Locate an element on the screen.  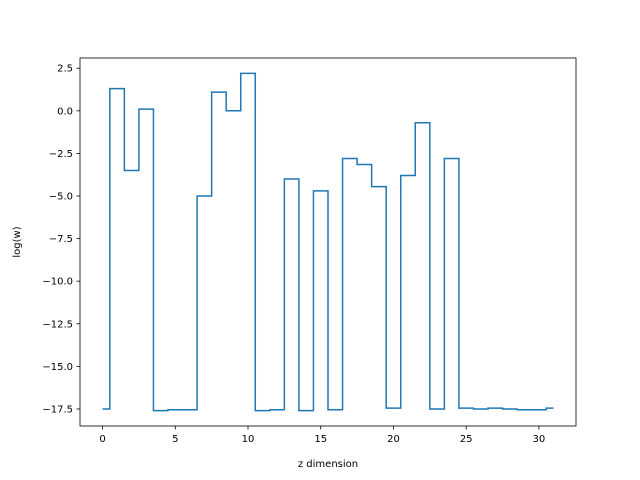
y-tick-label: −7.5 is located at coordinates (61, 239).